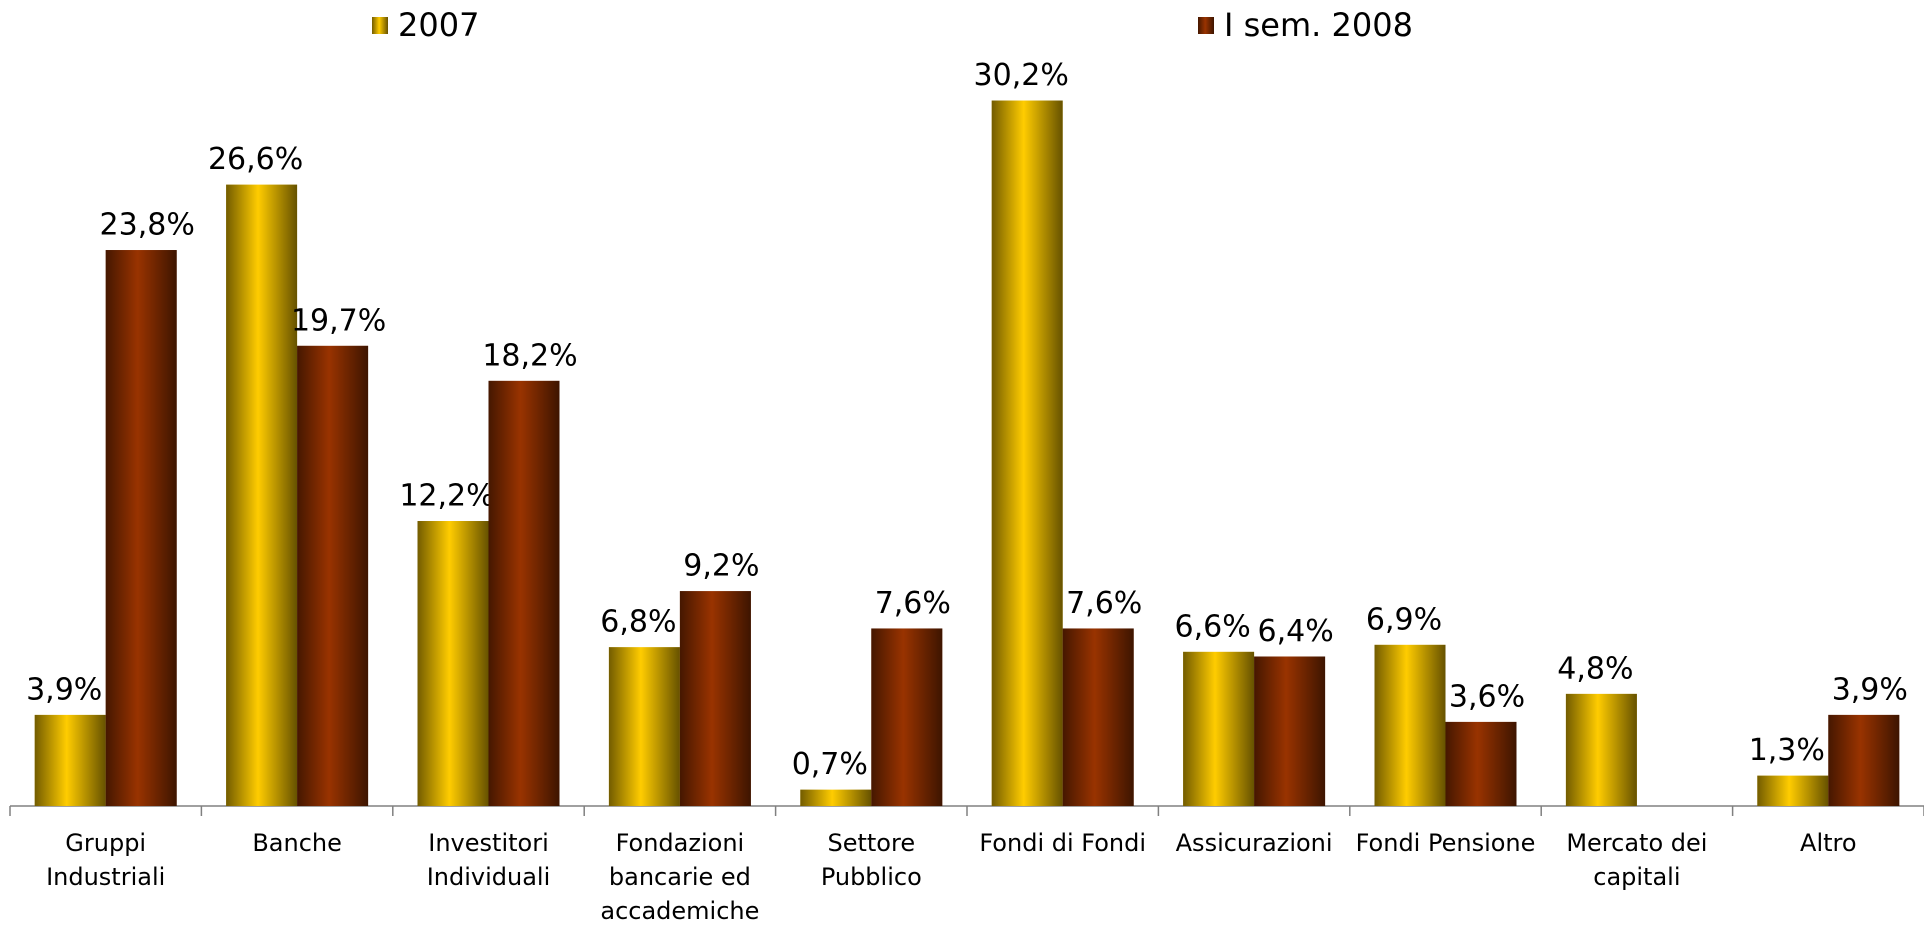  What do you see at coordinates (147, 225) in the screenshot?
I see `data-label: 23,8%` at bounding box center [147, 225].